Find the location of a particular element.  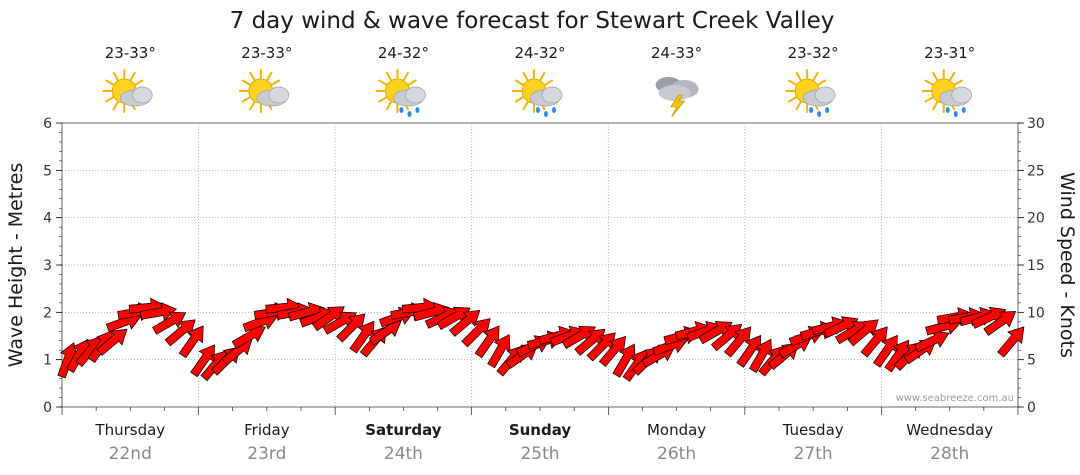

right-tick-label-15: 15 is located at coordinates (1036, 266).